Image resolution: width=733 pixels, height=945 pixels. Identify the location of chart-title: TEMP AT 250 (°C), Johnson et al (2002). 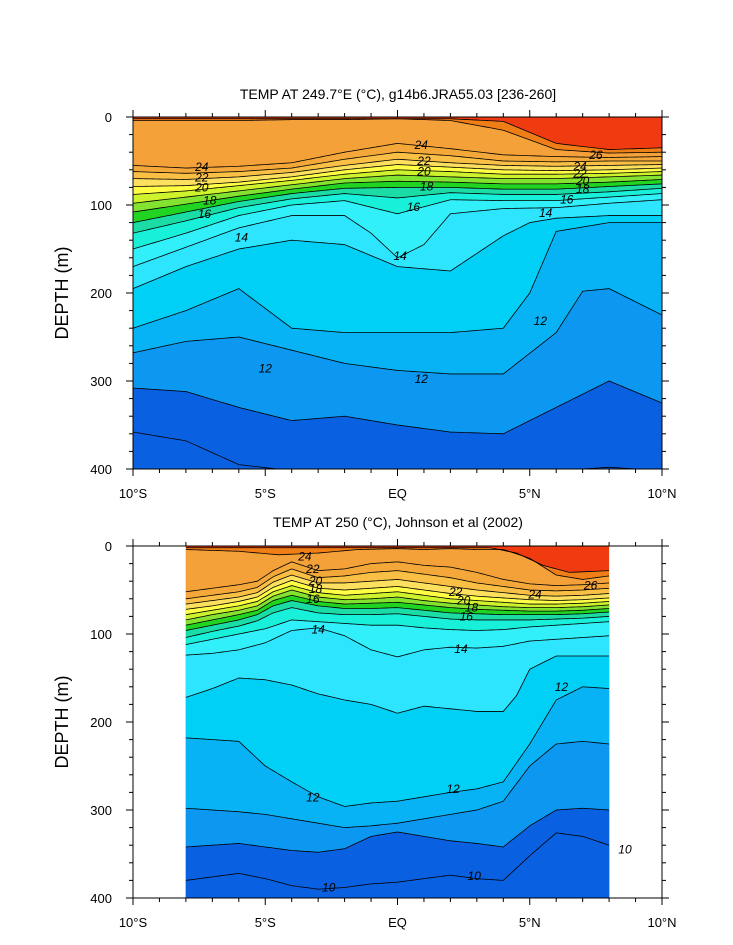
(398, 522).